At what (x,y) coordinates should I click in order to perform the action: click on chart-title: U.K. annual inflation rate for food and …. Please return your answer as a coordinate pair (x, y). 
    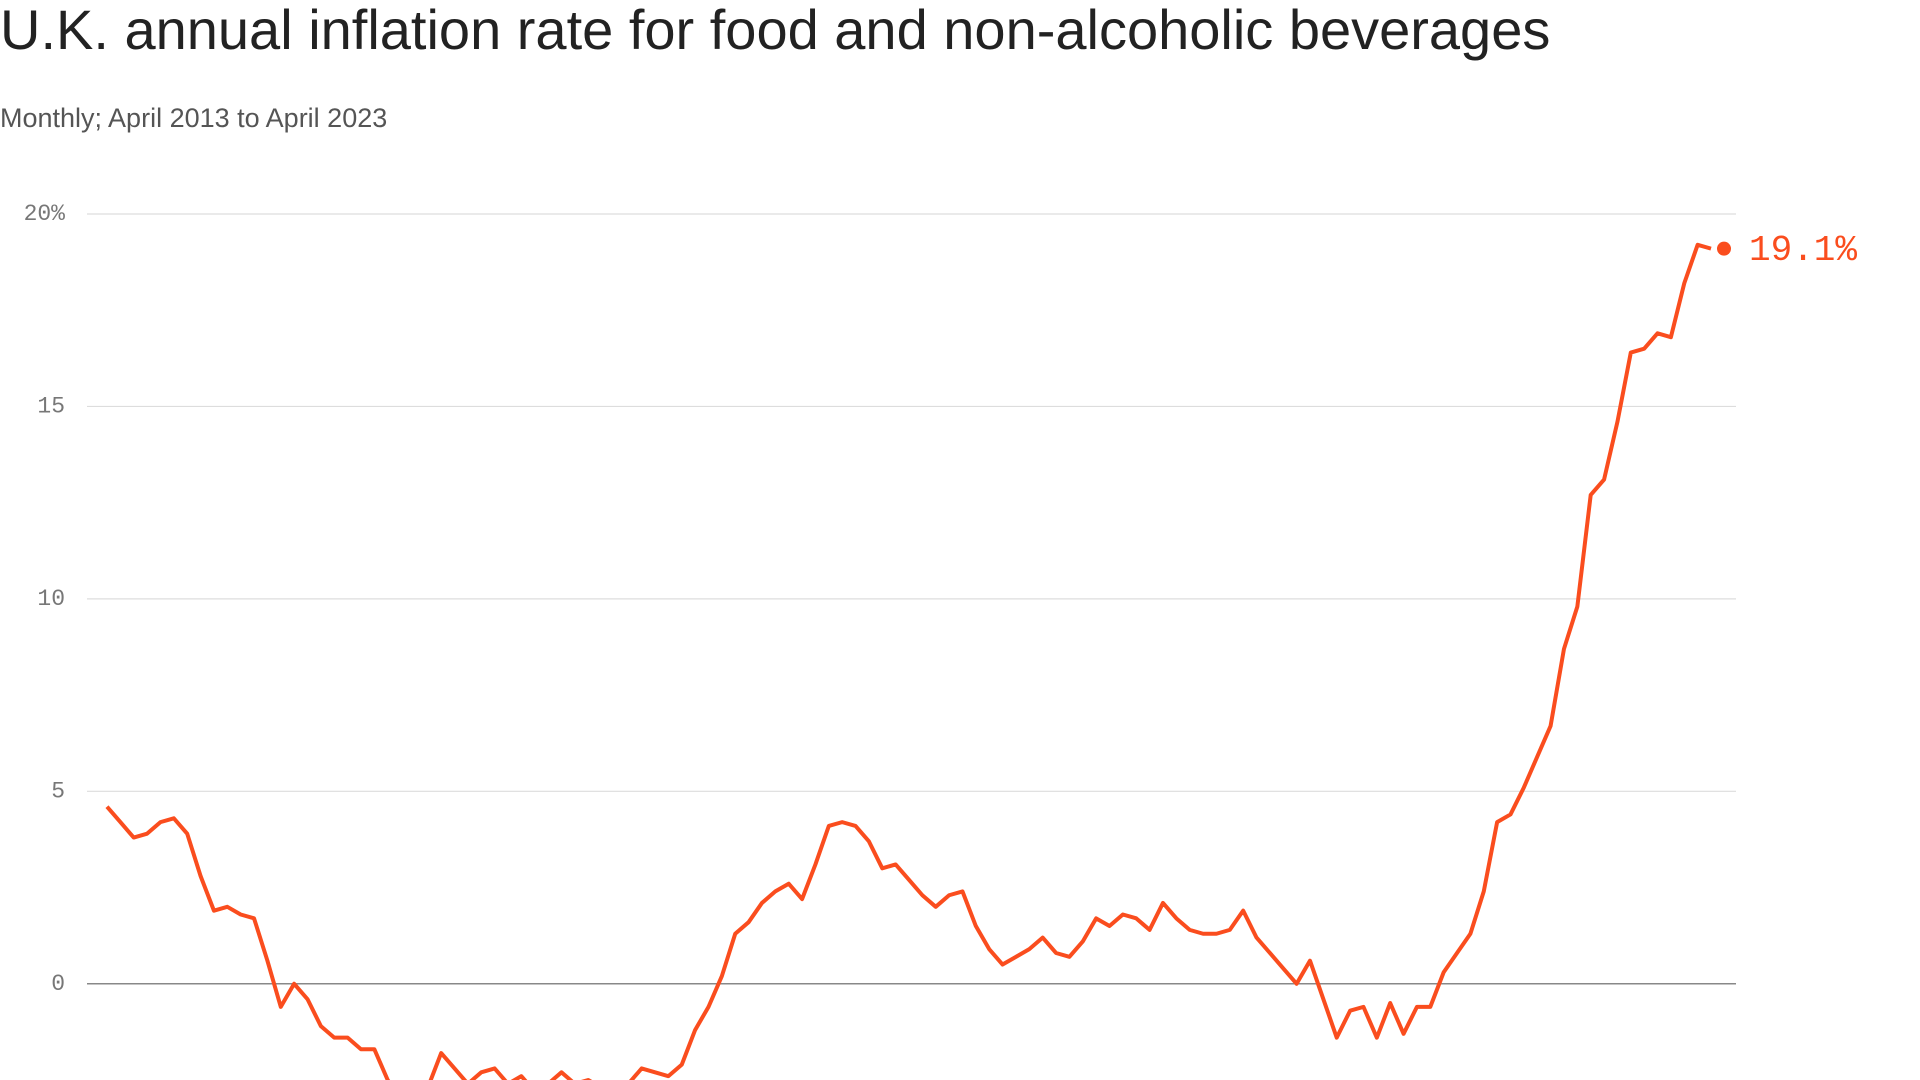
    Looking at the image, I should click on (775, 30).